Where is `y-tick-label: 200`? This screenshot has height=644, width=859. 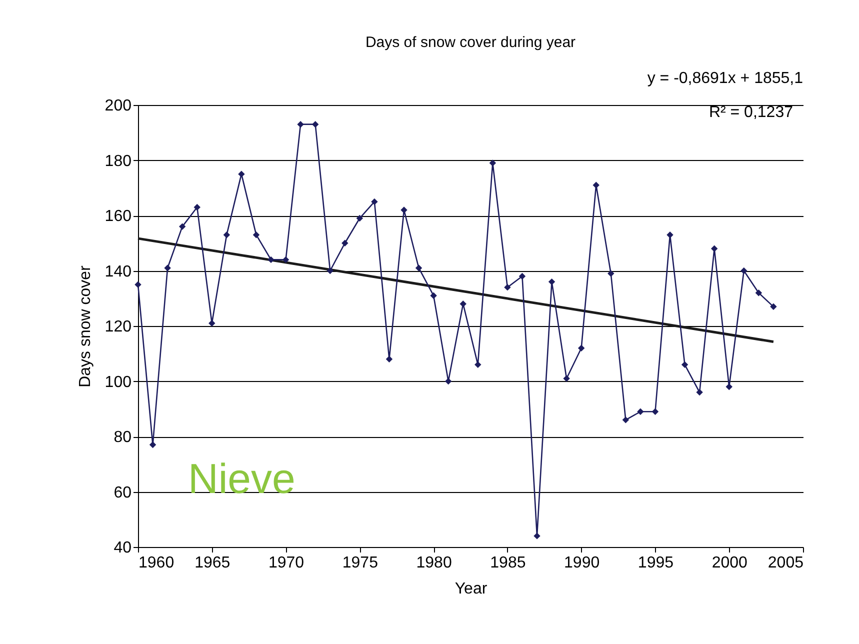
y-tick-label: 200 is located at coordinates (118, 106).